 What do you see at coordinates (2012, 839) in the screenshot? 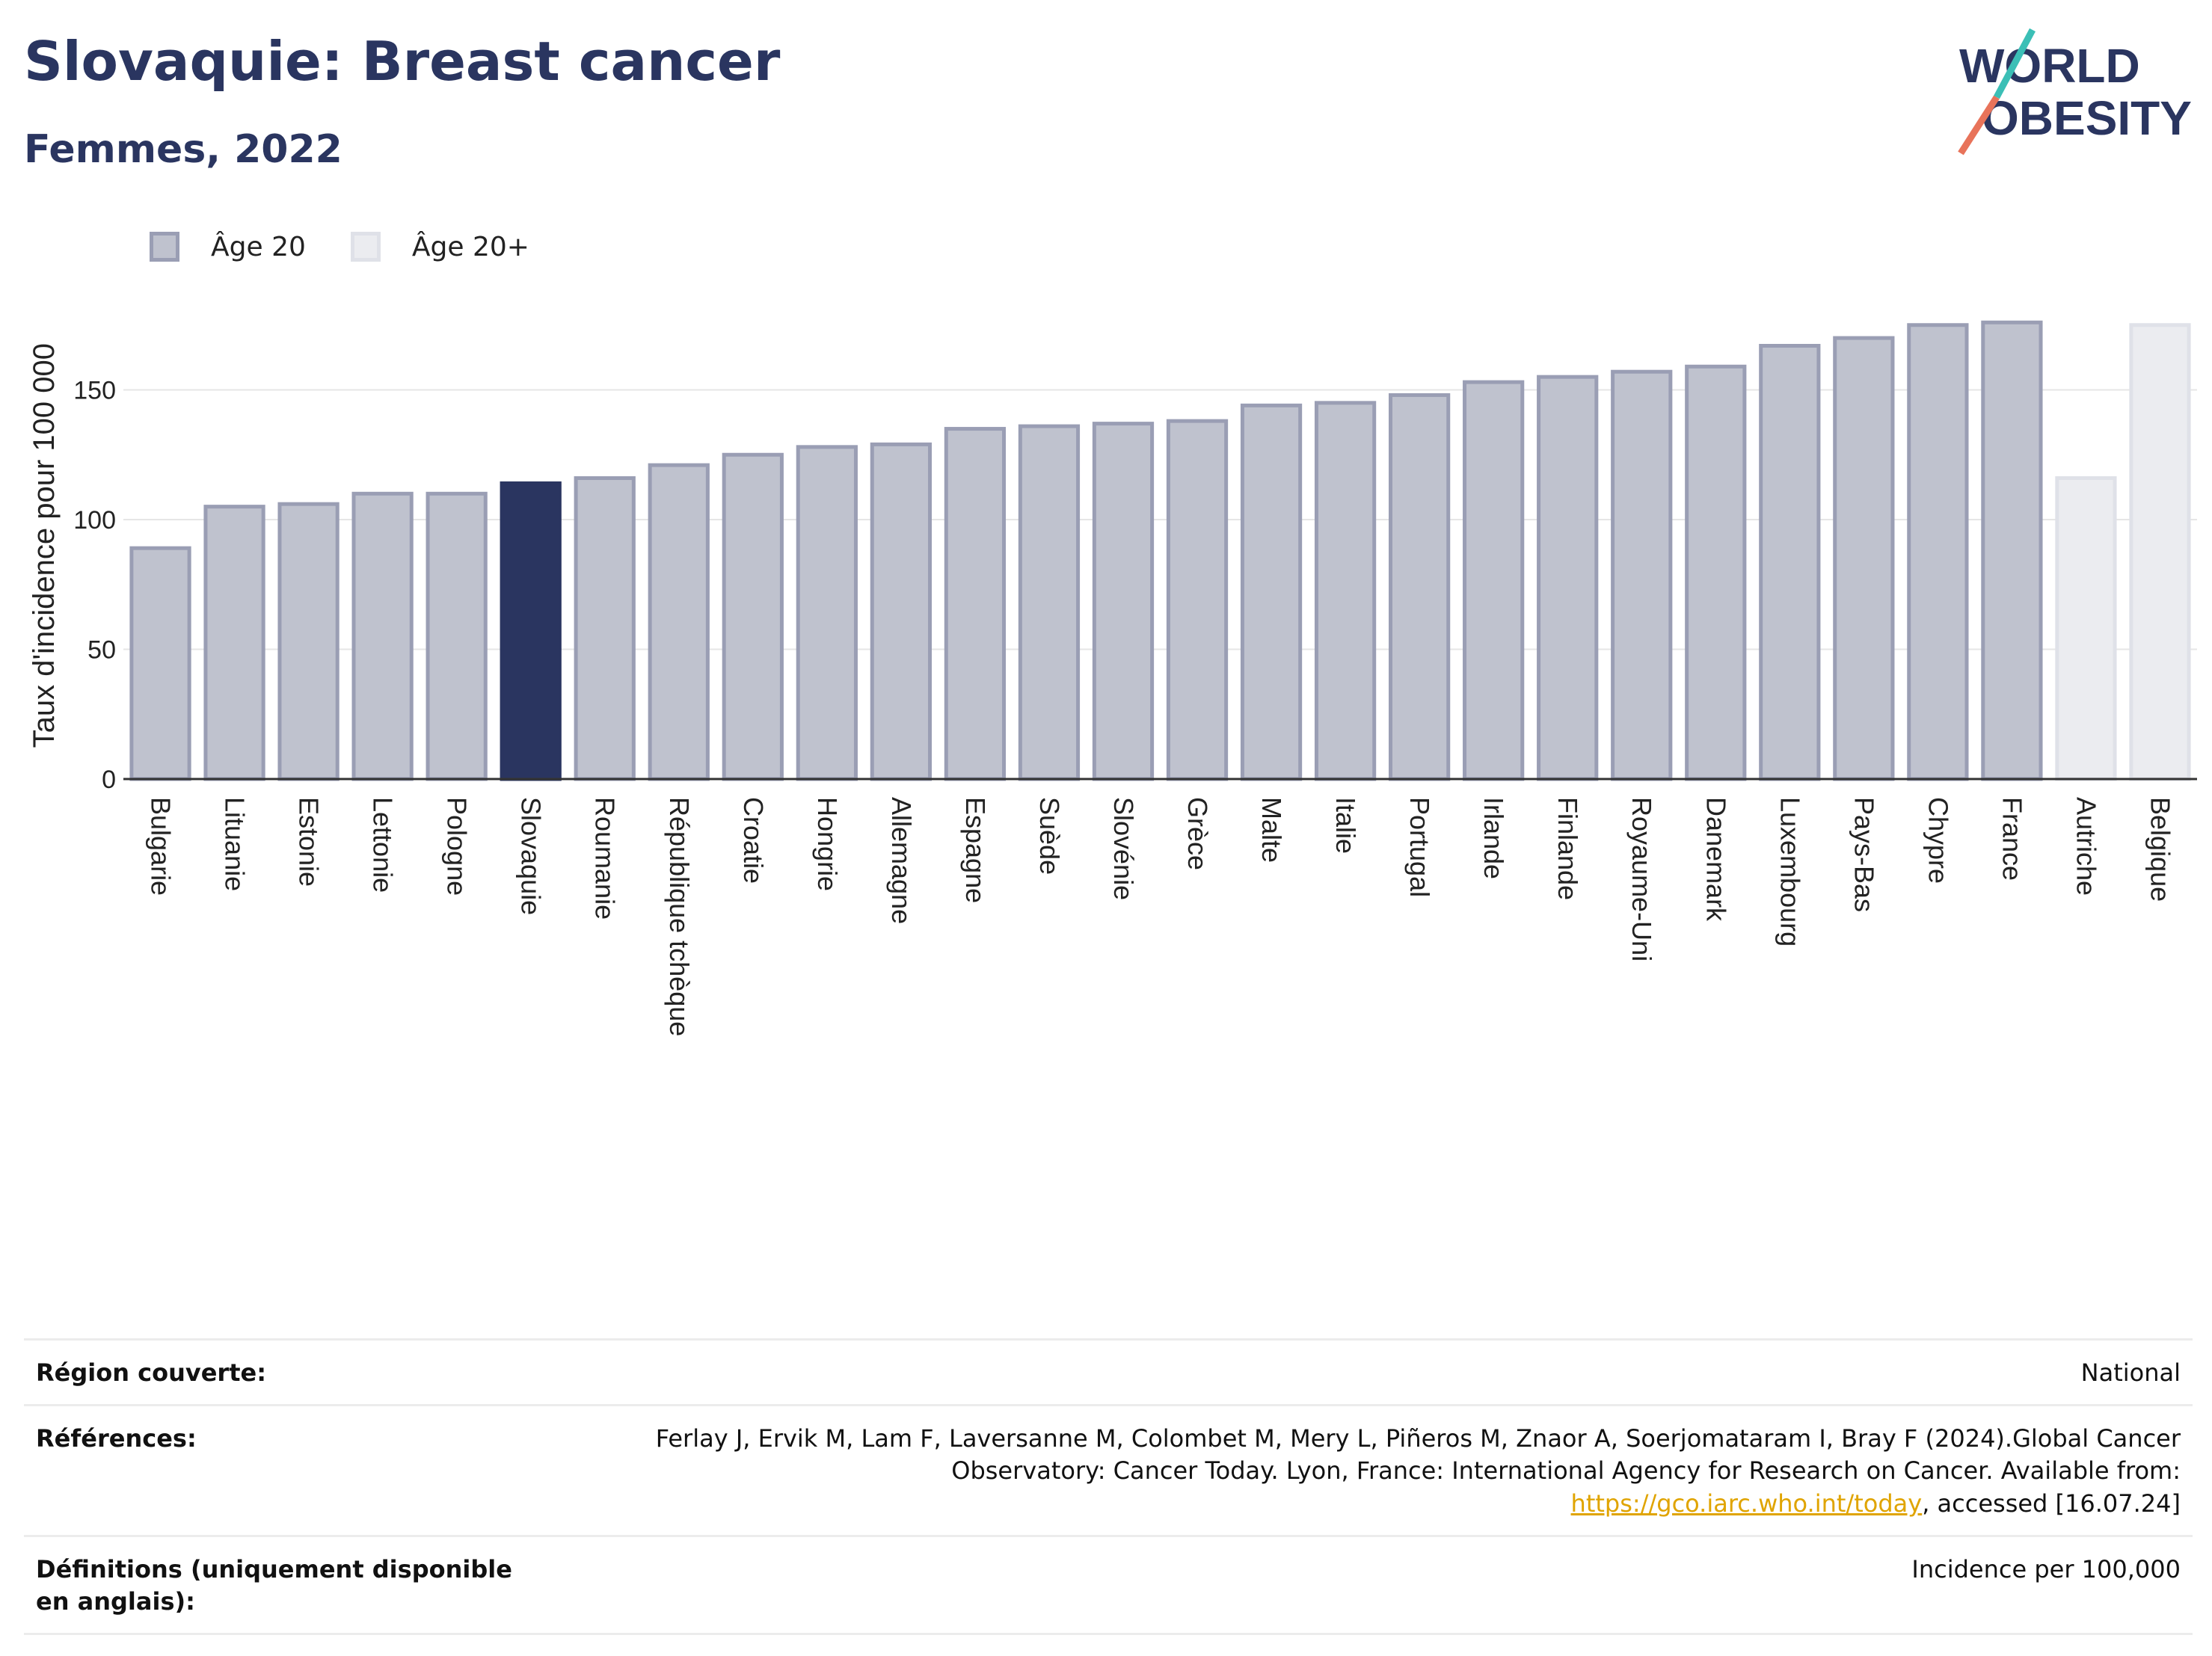
I see `x-tick-label: France` at bounding box center [2012, 839].